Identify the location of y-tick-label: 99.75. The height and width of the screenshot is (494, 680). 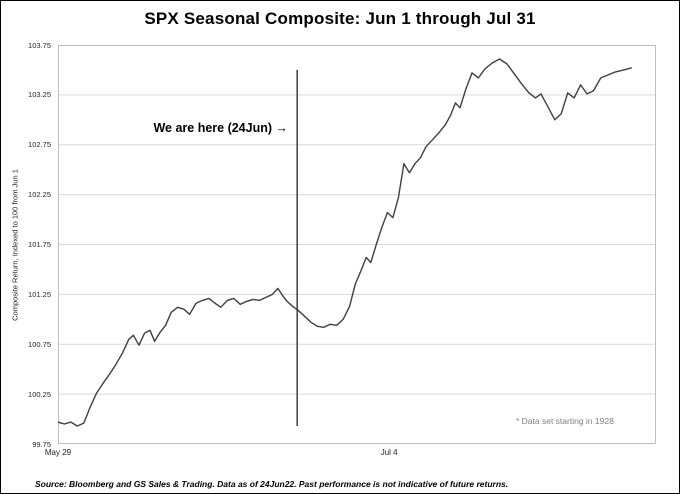
(41, 444).